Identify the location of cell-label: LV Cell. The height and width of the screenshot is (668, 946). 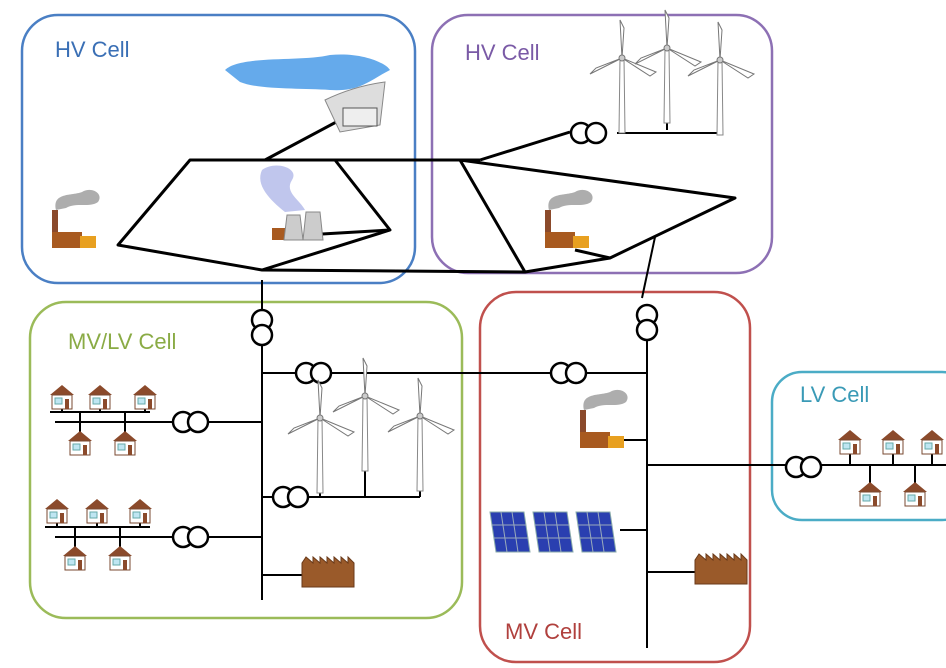
(834, 394).